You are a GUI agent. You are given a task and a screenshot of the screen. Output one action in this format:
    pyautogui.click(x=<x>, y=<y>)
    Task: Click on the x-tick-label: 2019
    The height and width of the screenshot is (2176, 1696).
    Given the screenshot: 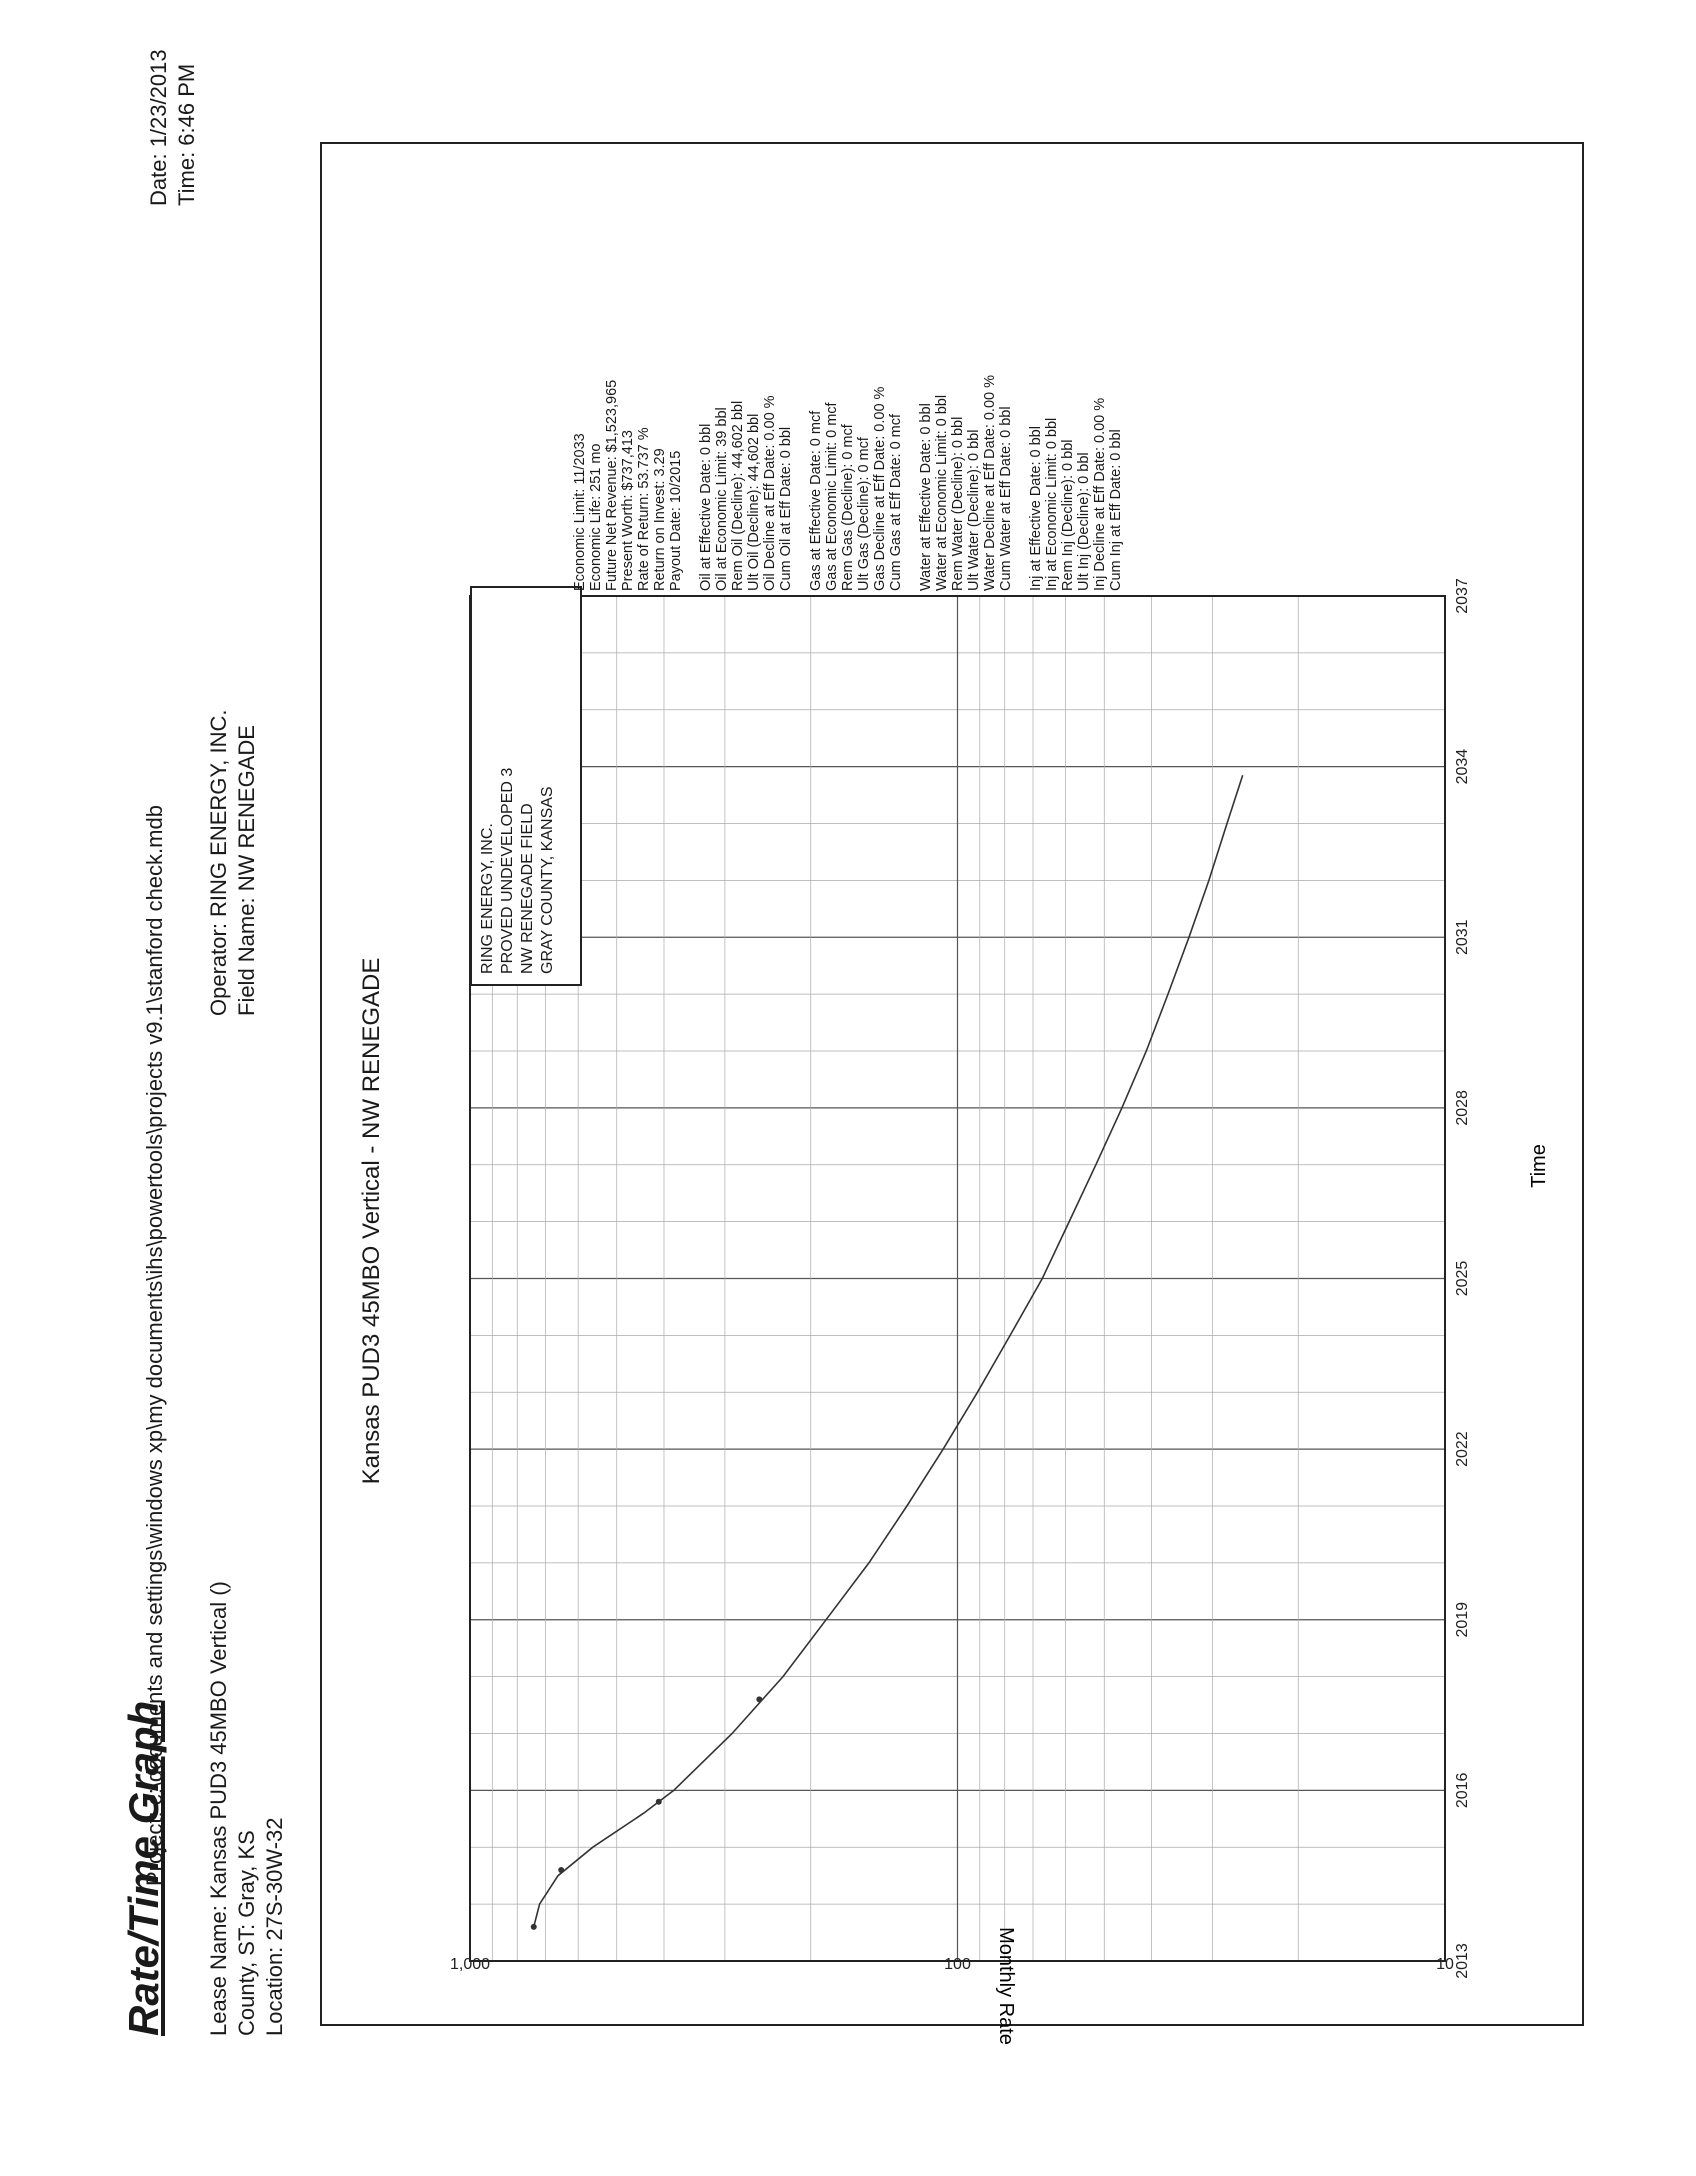 What is the action you would take?
    pyautogui.click(x=1462, y=1620)
    